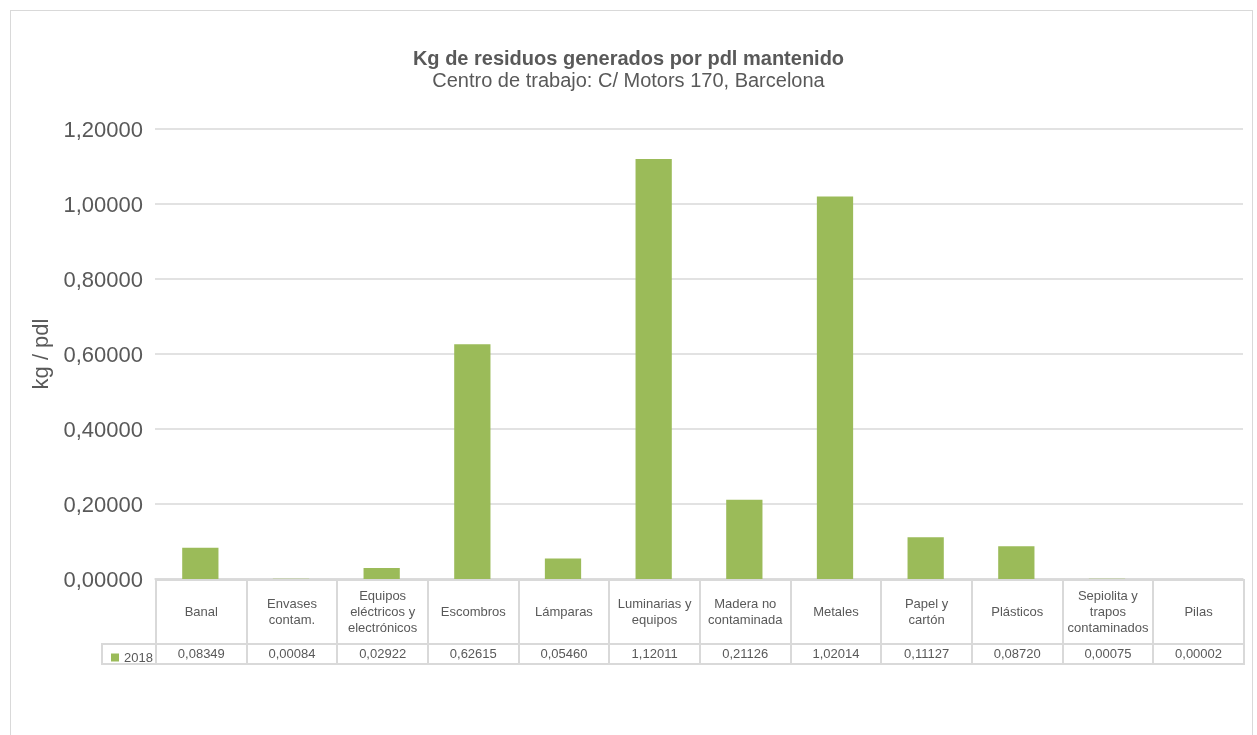 The height and width of the screenshot is (735, 1257). What do you see at coordinates (629, 80) in the screenshot?
I see `chart-subtitle: Centro de trabajo: C/ Motors 170, Barcelona` at bounding box center [629, 80].